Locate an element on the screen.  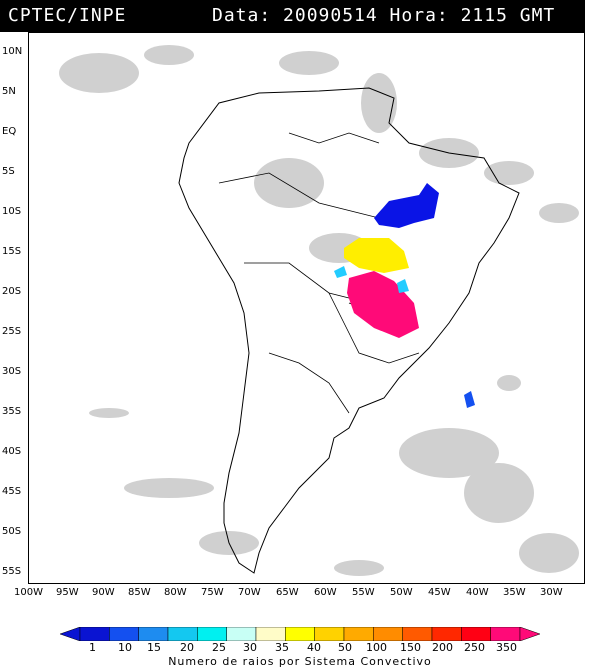
colorbar-tick: 10 is located at coordinates (125, 647).